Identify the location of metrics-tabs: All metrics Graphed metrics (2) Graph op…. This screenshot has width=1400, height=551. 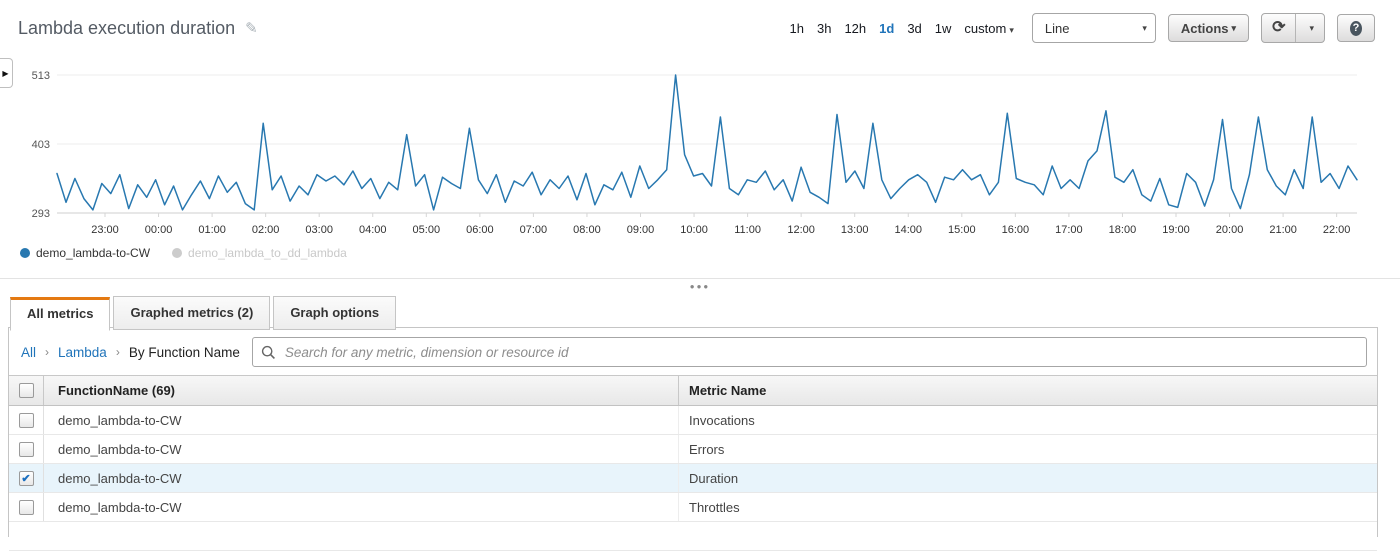
(204, 313).